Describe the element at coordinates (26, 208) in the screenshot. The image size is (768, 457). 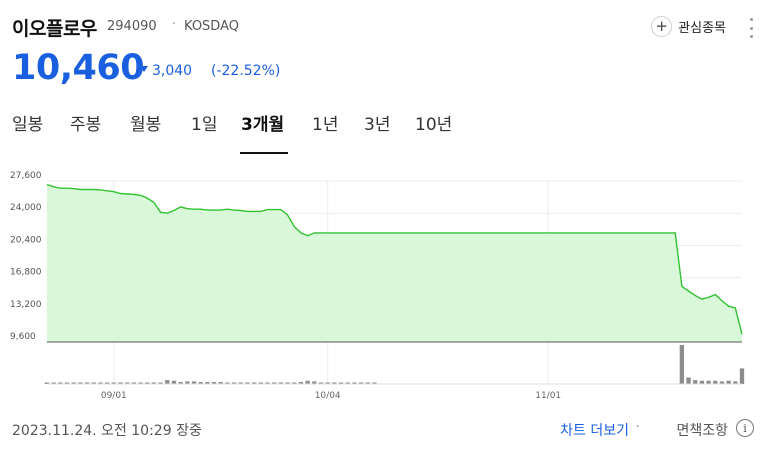
I see `y-tick-label: 24,000` at that location.